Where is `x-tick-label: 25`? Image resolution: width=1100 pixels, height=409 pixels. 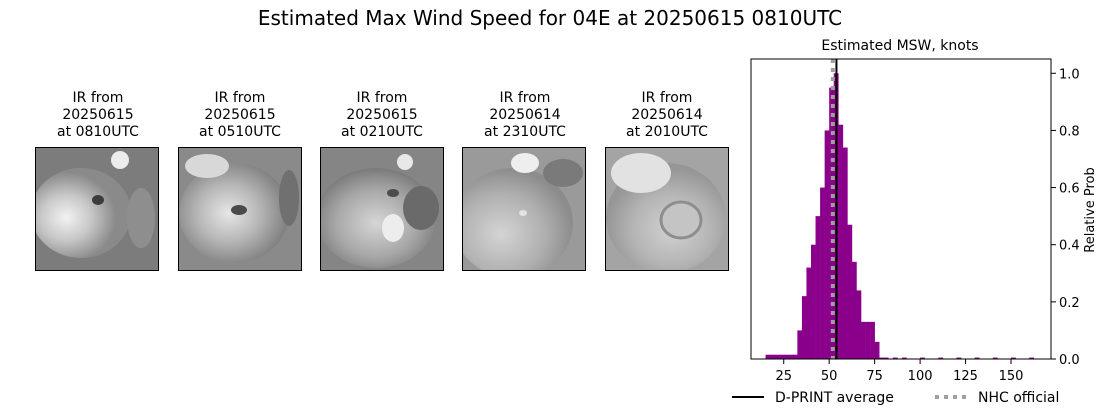
x-tick-label: 25 is located at coordinates (783, 376).